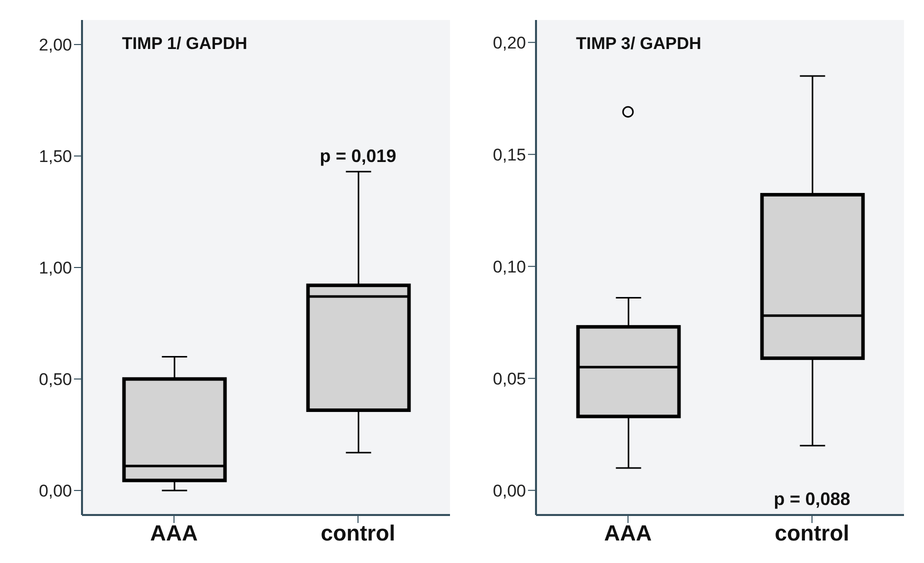  What do you see at coordinates (509, 266) in the screenshot?
I see `y-tick-label: 0,10` at bounding box center [509, 266].